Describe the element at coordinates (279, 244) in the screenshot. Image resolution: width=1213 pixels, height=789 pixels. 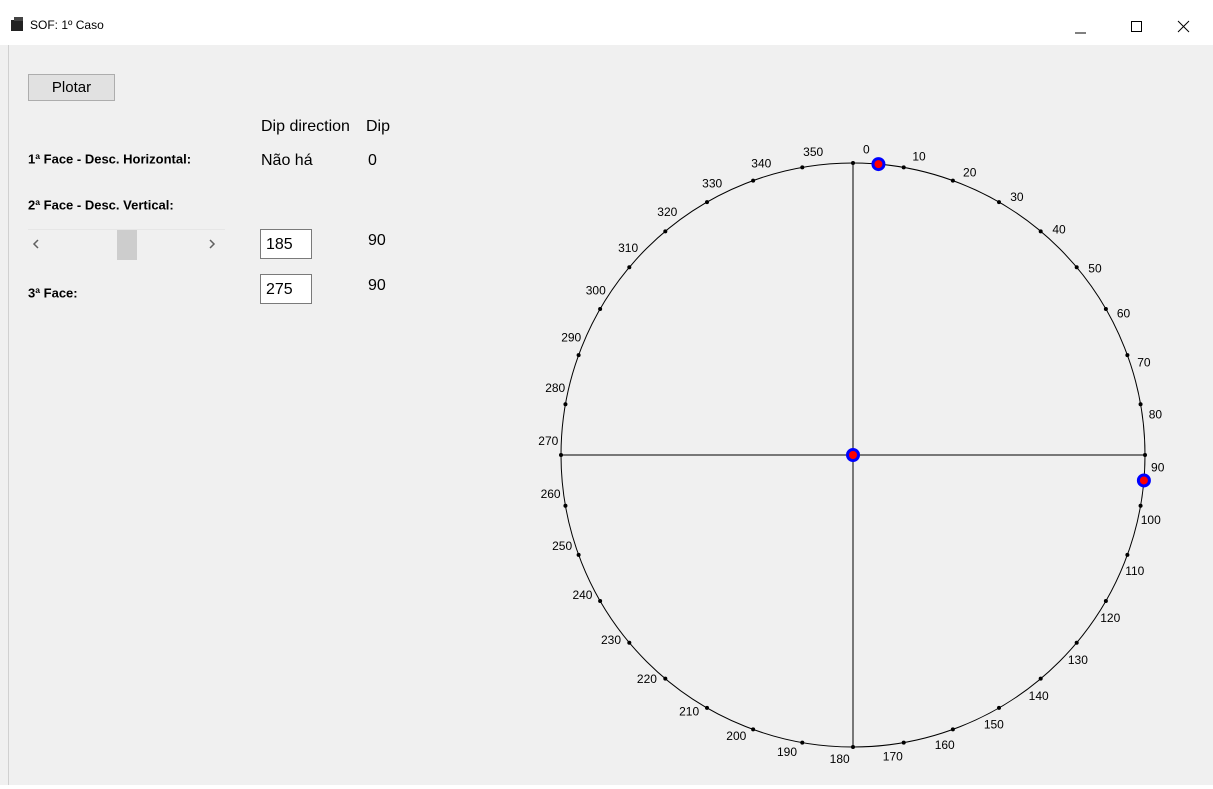
I see `face2-dip-direction: 185` at that location.